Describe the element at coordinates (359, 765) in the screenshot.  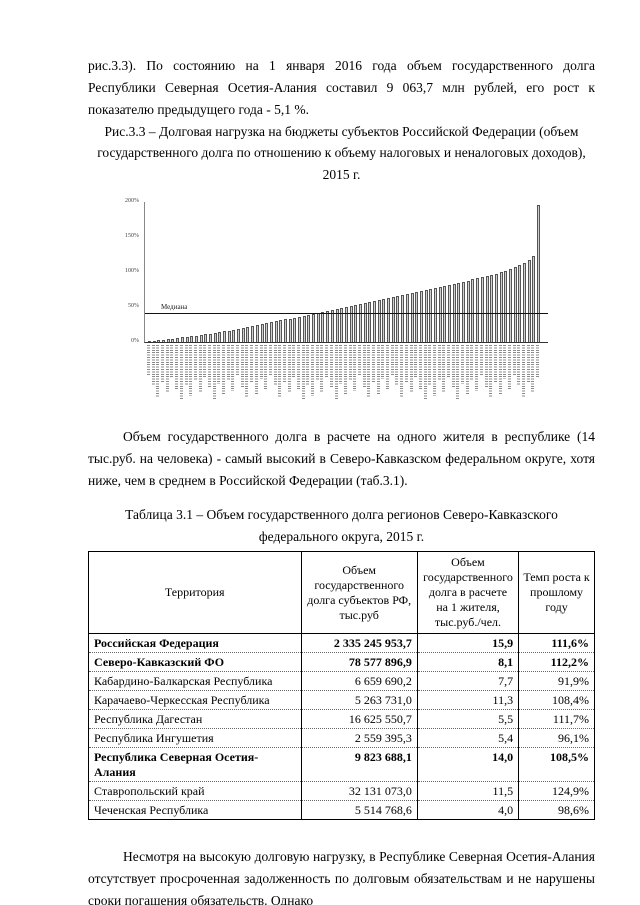
I see `value-cell: 9 823 688,1` at that location.